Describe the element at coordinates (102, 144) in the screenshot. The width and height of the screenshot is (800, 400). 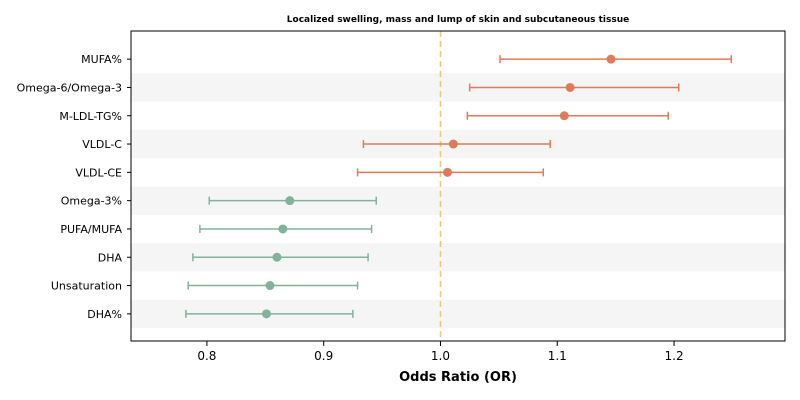
I see `row-label: VLDL-C` at that location.